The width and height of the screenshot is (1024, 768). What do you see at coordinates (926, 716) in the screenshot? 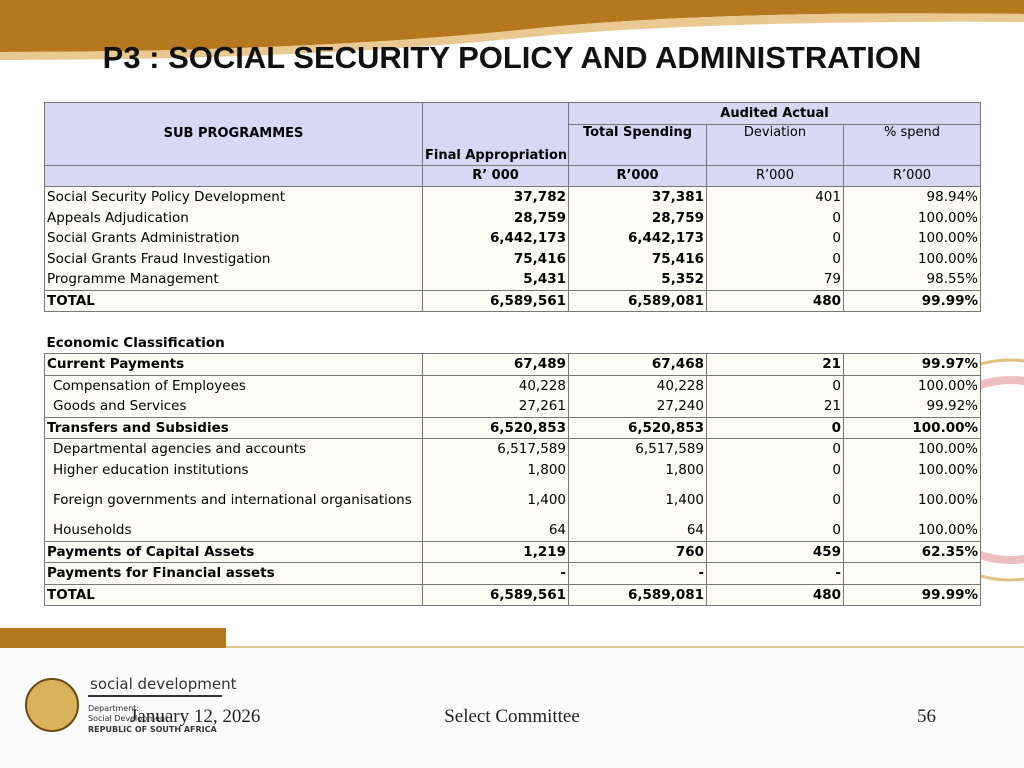
I see `page-number: 56` at bounding box center [926, 716].